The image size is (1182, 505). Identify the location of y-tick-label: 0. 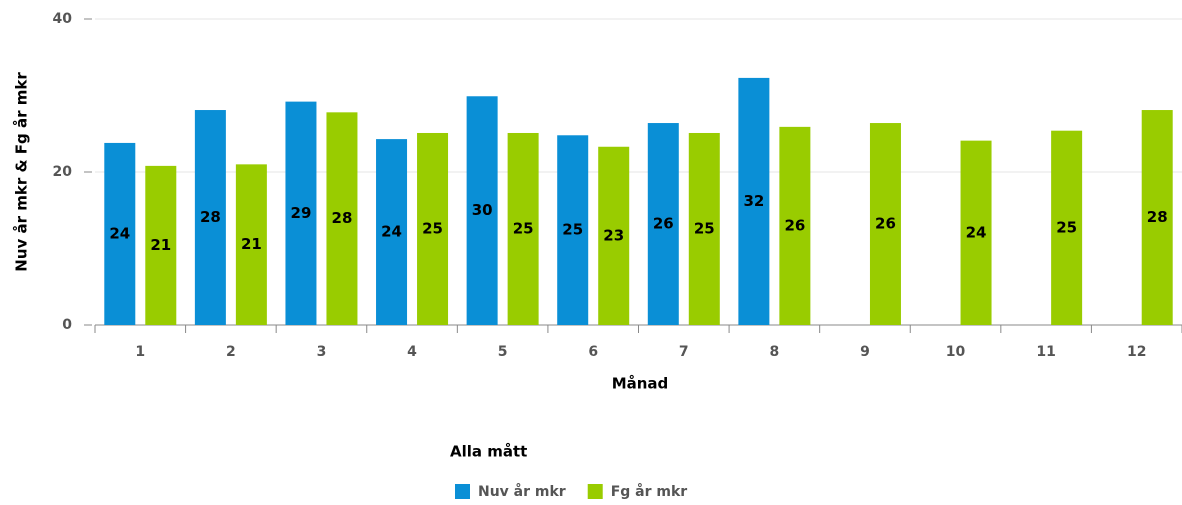
(67, 325).